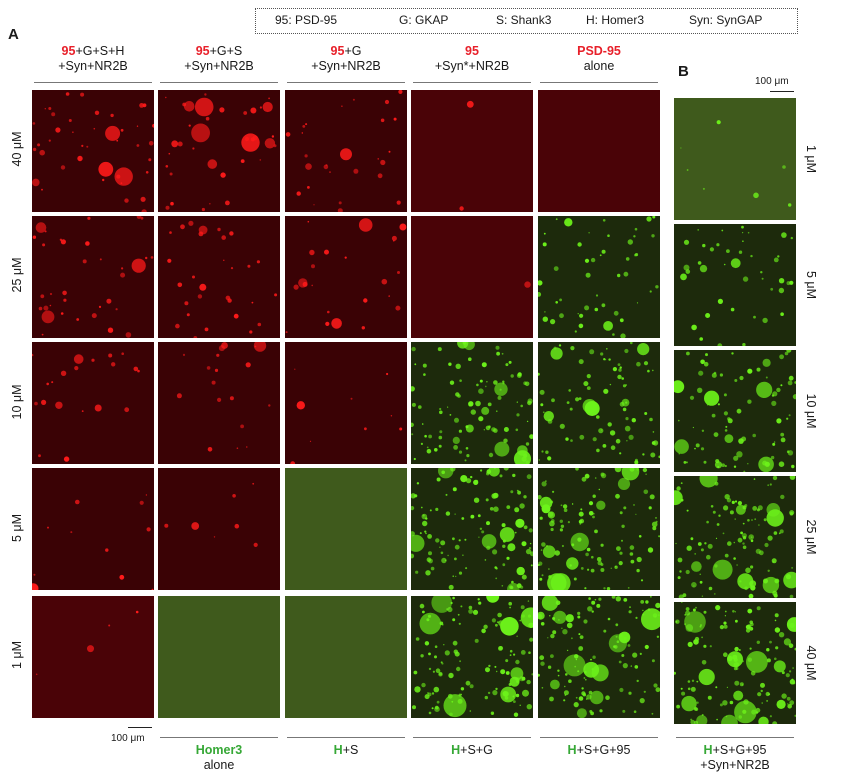 The width and height of the screenshot is (844, 780). Describe the element at coordinates (346, 657) in the screenshot. I see `micrograph-background` at that location.